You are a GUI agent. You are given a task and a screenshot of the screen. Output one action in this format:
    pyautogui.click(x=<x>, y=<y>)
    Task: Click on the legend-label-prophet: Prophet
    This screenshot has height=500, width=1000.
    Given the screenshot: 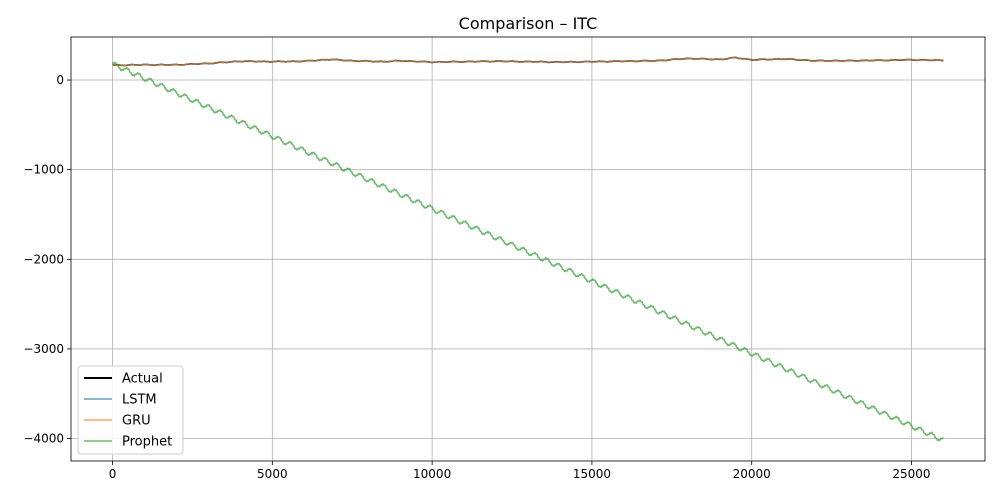 What is the action you would take?
    pyautogui.click(x=147, y=442)
    